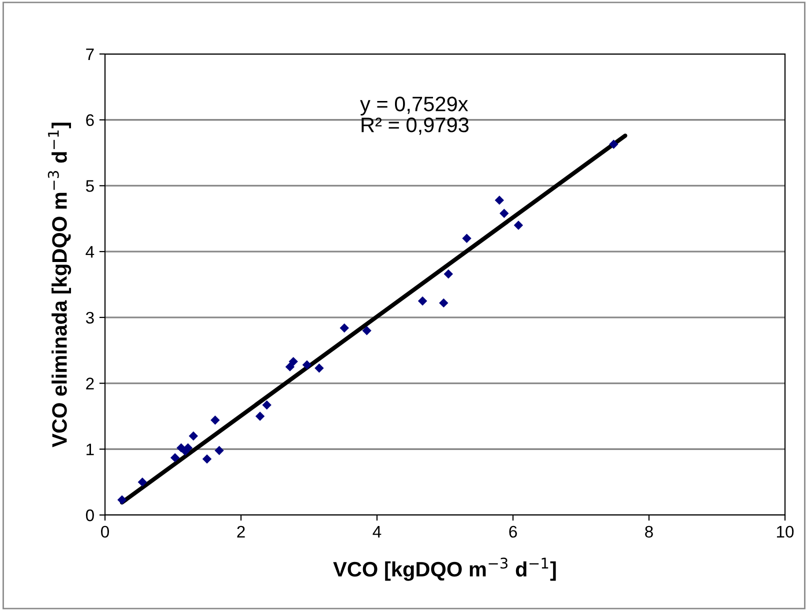 The image size is (808, 611). What do you see at coordinates (90, 515) in the screenshot?
I see `y-tick-label: 0` at bounding box center [90, 515].